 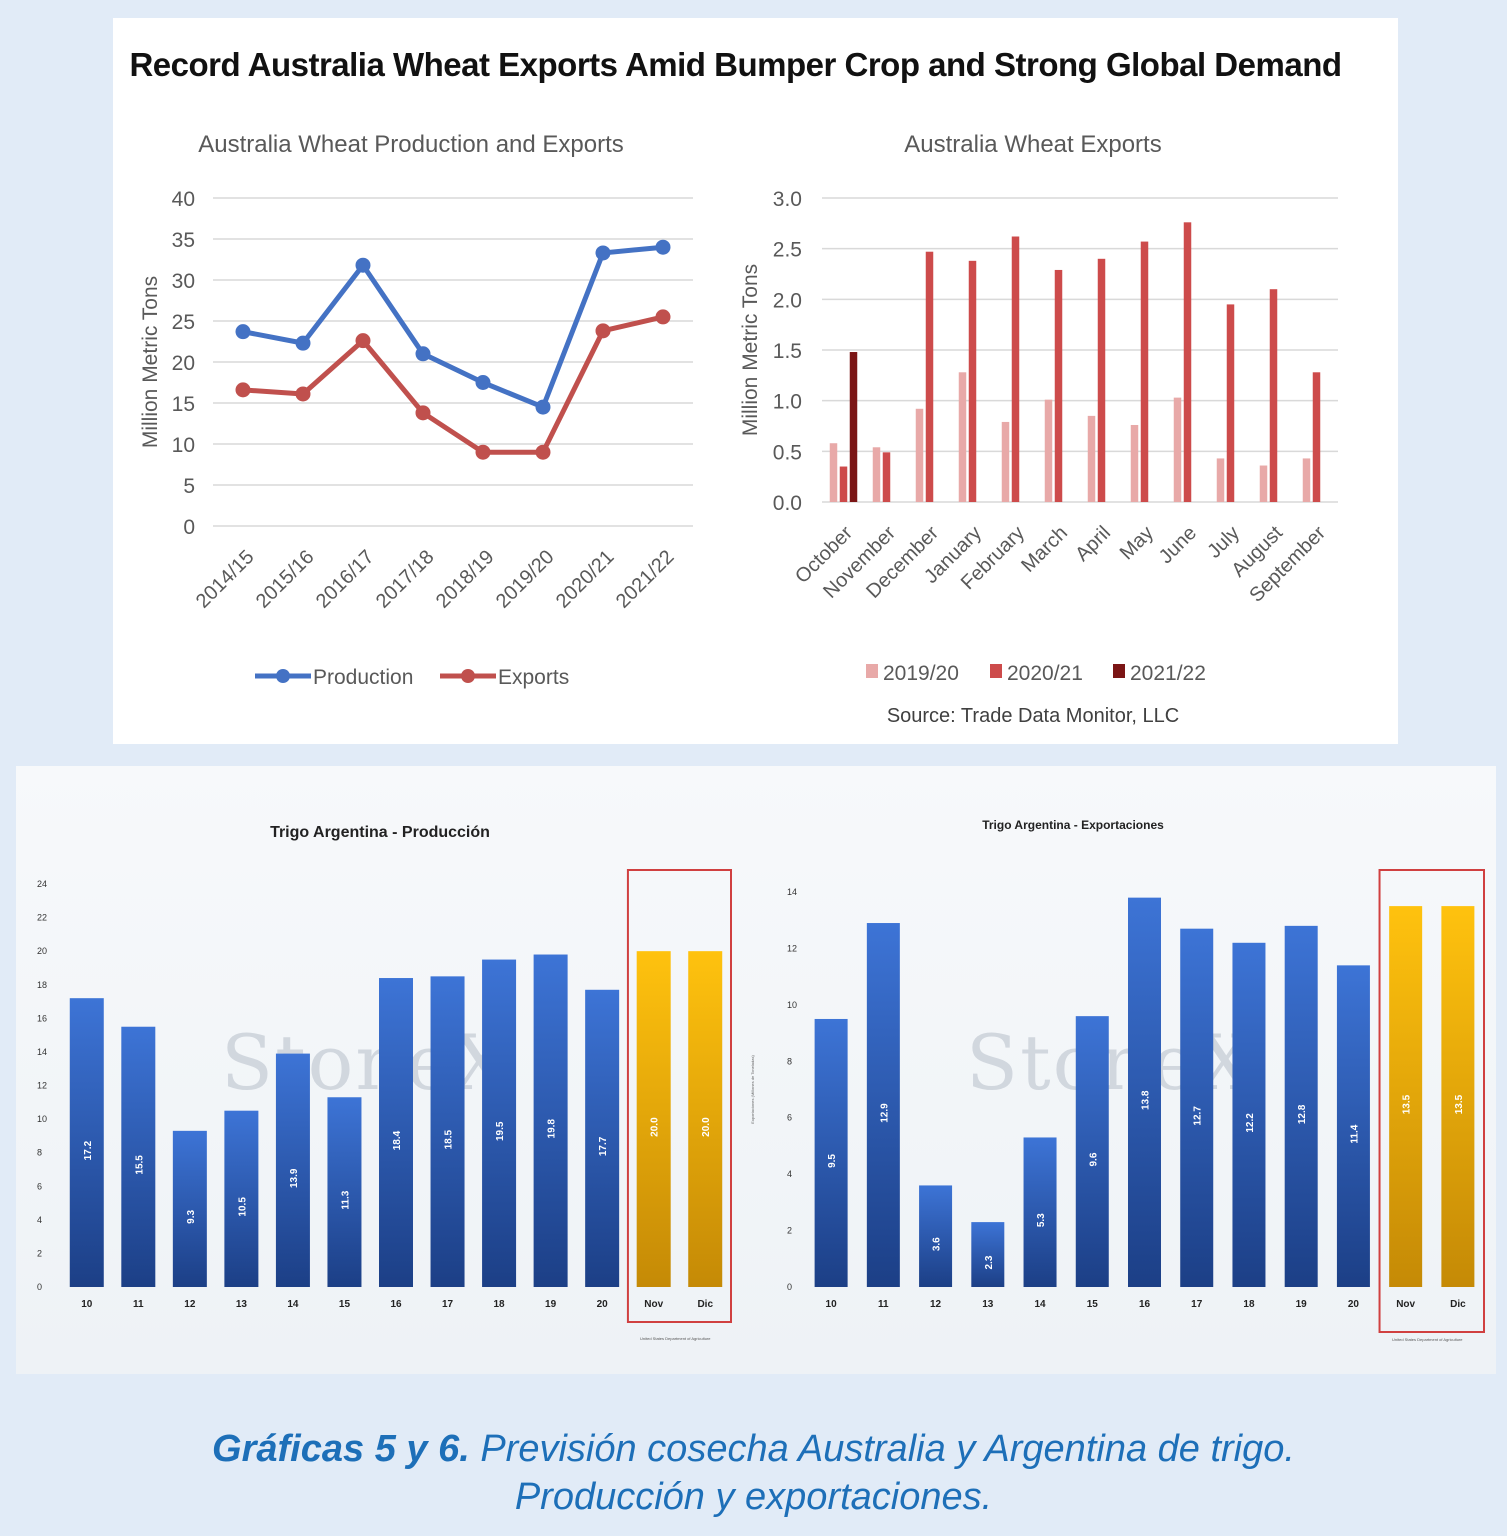 I want to click on data-label: 9.3, so click(x=191, y=1217).